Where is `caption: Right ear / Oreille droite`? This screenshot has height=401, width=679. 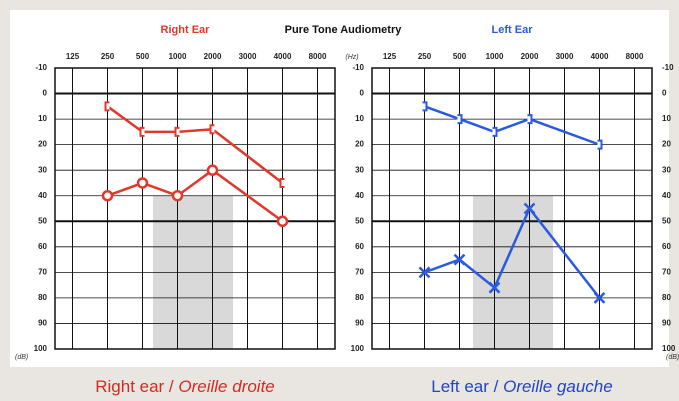 caption: Right ear / Oreille droite is located at coordinates (185, 386).